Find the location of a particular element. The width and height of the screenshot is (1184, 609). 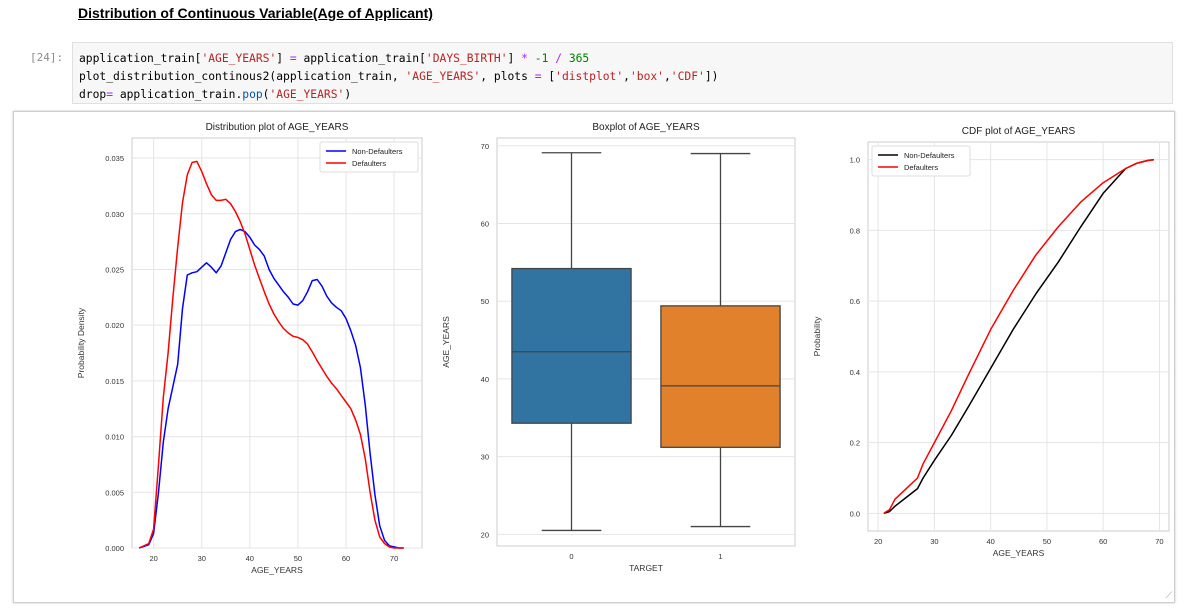

code-token: 'DAYS_BIRTH' is located at coordinates (466, 58).